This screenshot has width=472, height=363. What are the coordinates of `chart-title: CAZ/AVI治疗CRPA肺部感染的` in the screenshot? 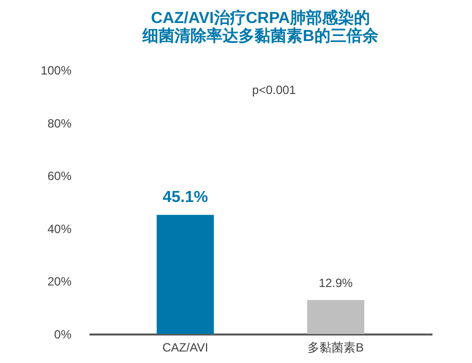 It's located at (260, 18).